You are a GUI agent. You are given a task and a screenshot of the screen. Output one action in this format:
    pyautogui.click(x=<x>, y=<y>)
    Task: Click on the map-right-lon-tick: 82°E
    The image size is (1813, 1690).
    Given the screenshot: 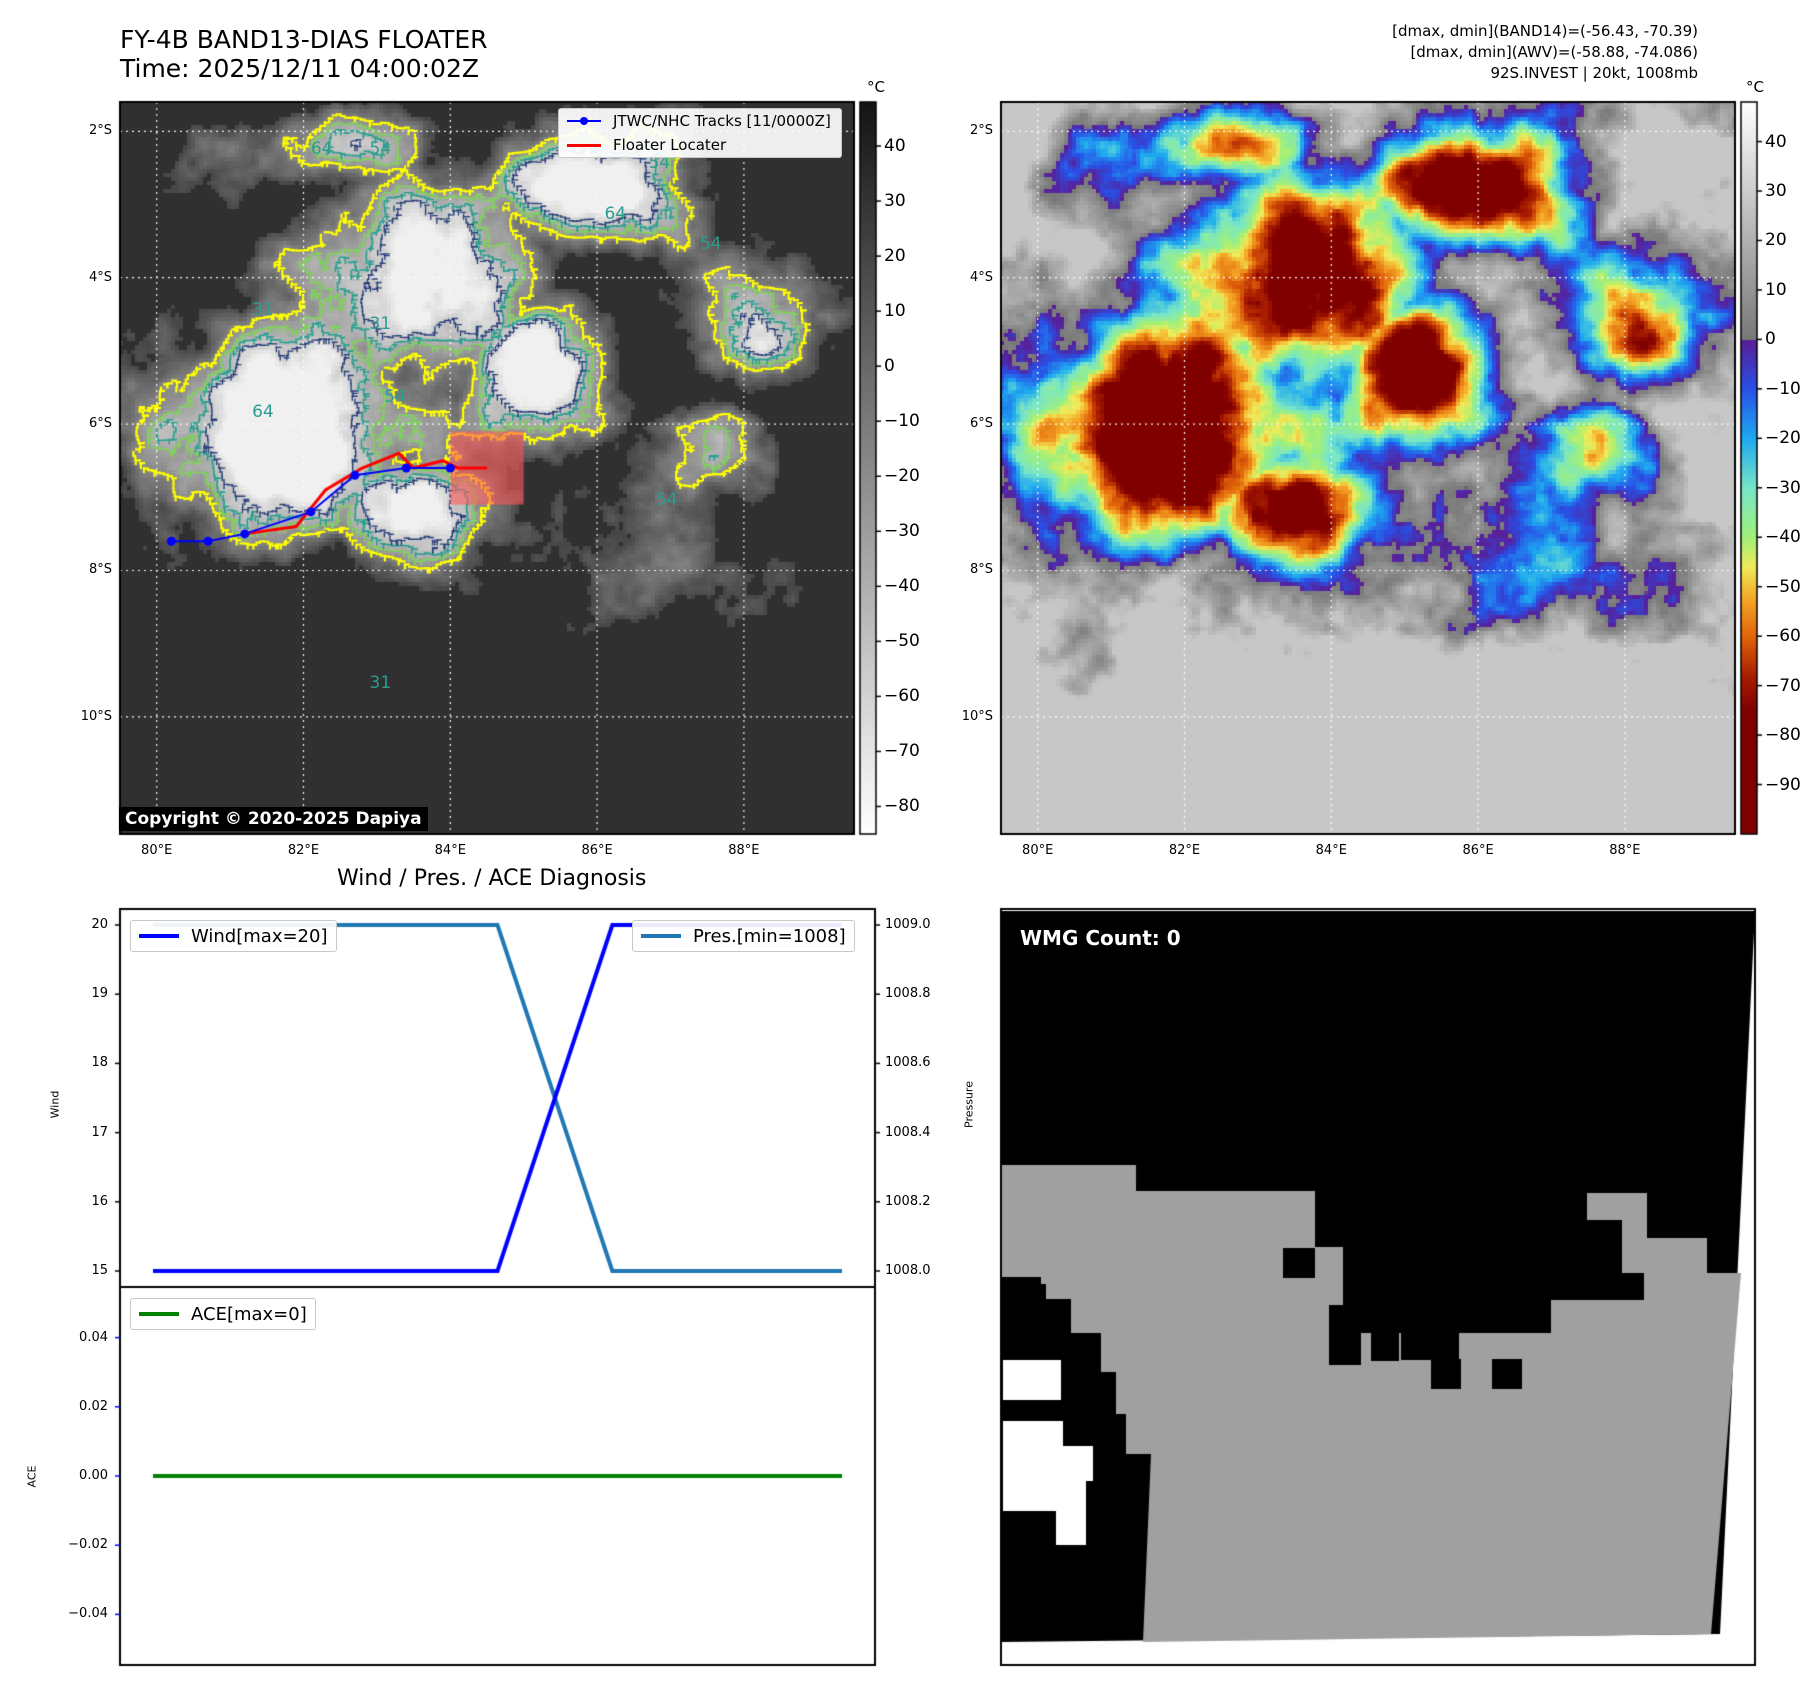 What is the action you would take?
    pyautogui.click(x=1184, y=850)
    